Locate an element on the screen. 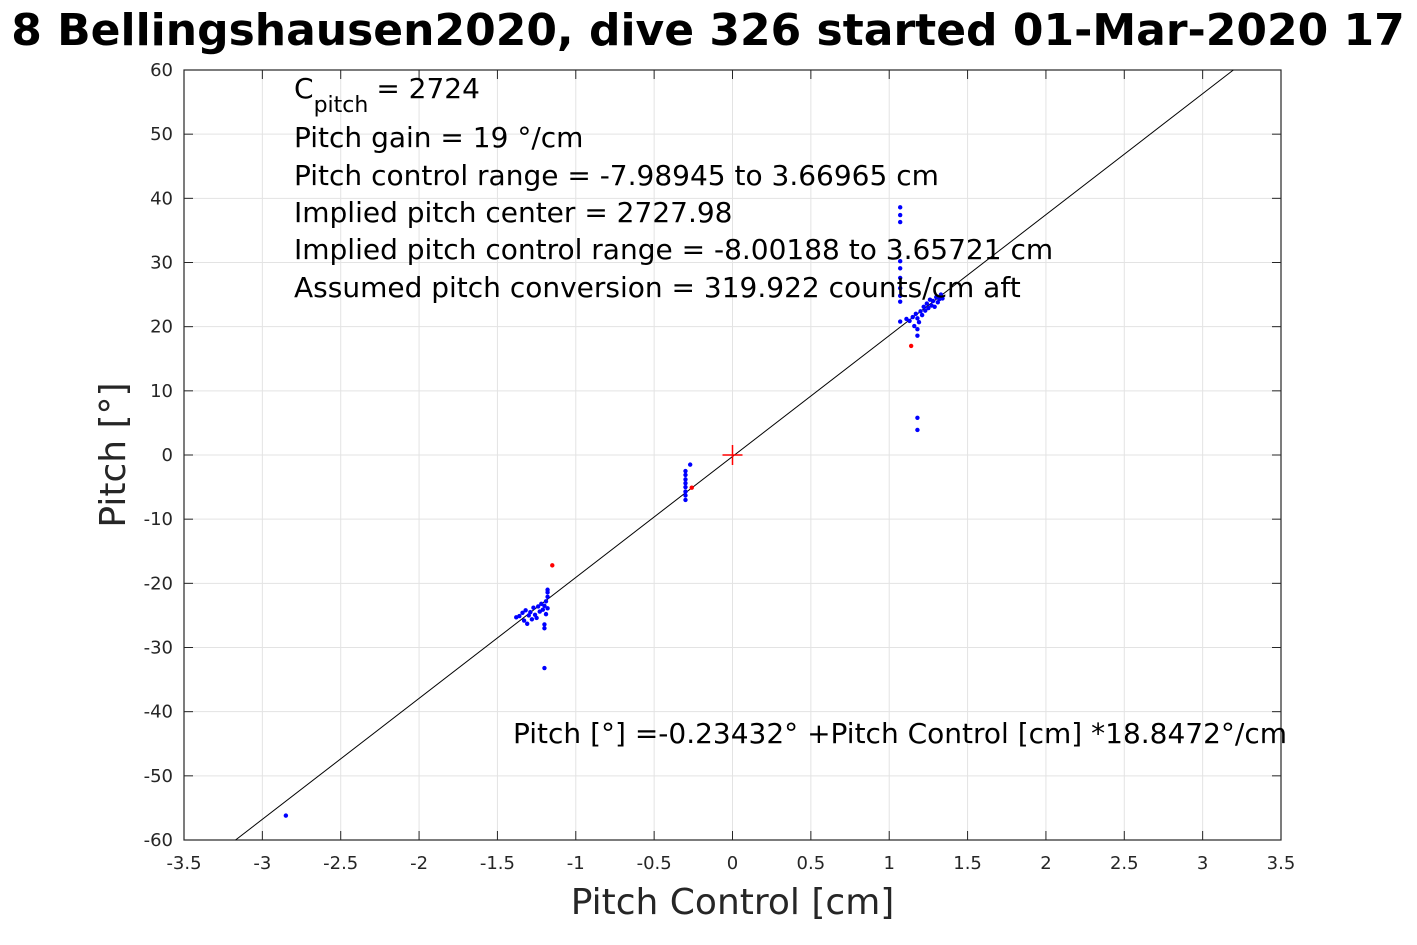 The height and width of the screenshot is (945, 1417). y-tick-label: 30 is located at coordinates (161, 263).